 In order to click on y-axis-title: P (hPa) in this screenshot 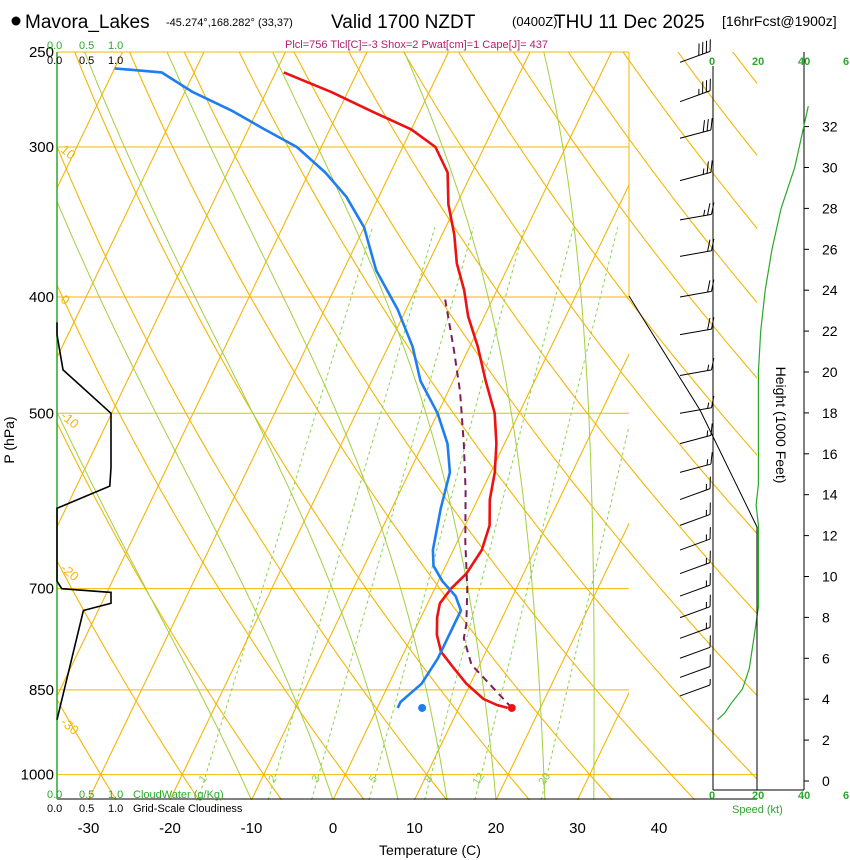, I will do `click(9, 439)`.